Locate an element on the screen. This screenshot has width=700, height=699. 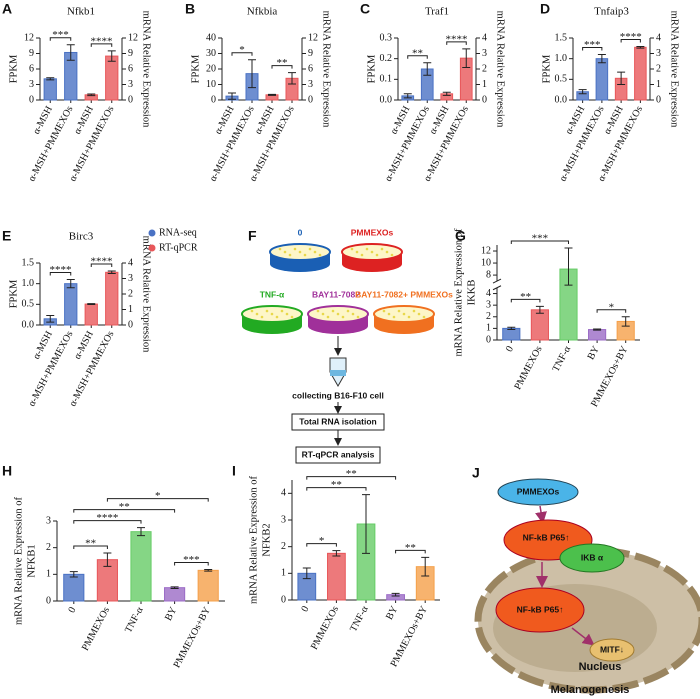
node-label: NF-kB P65↑ is located at coordinates (540, 609).